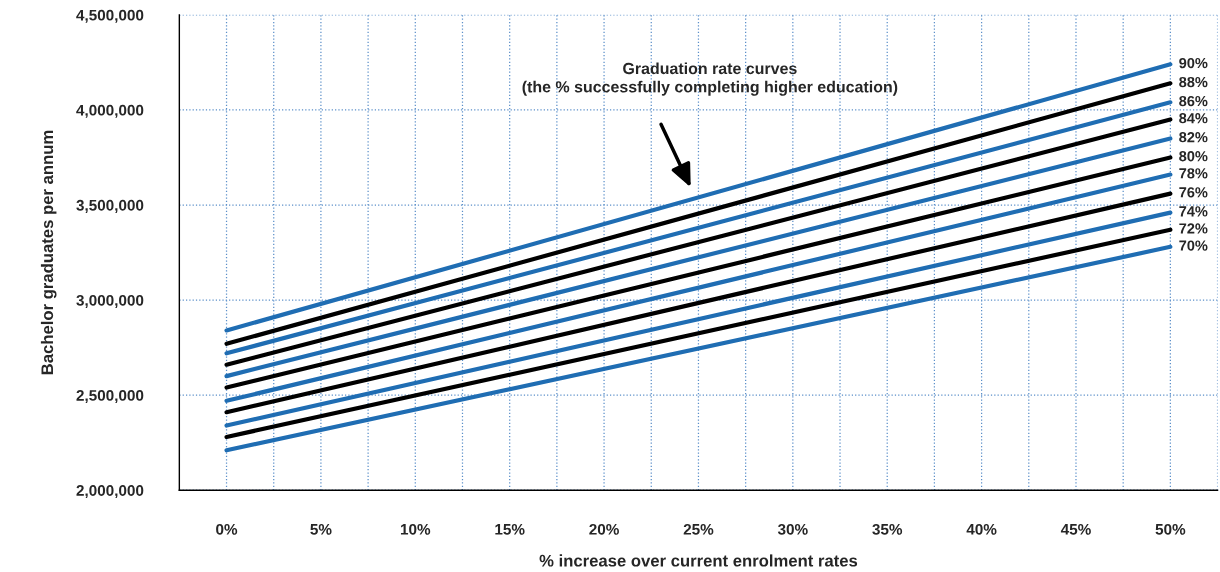  I want to click on series-label: 76%, so click(1193, 192).